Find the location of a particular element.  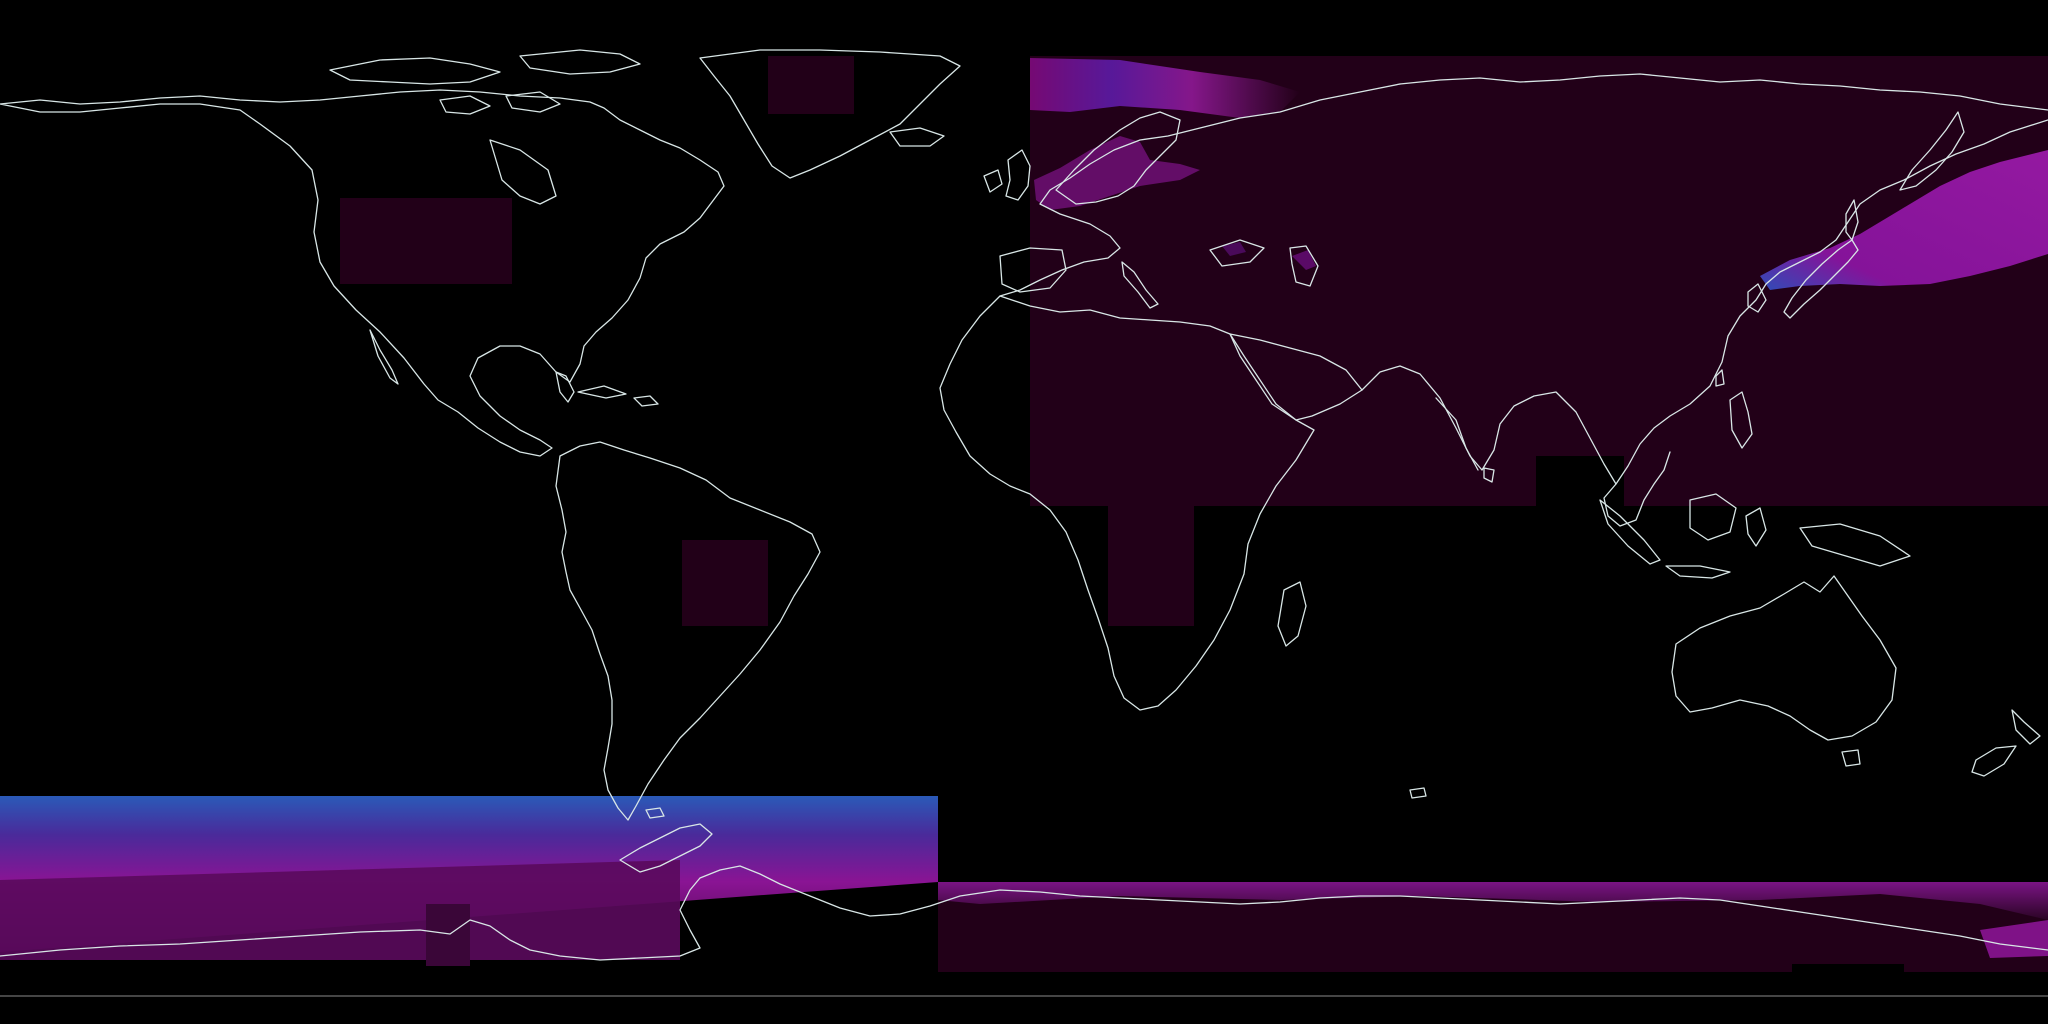

tile-africa is located at coordinates (1151, 565).